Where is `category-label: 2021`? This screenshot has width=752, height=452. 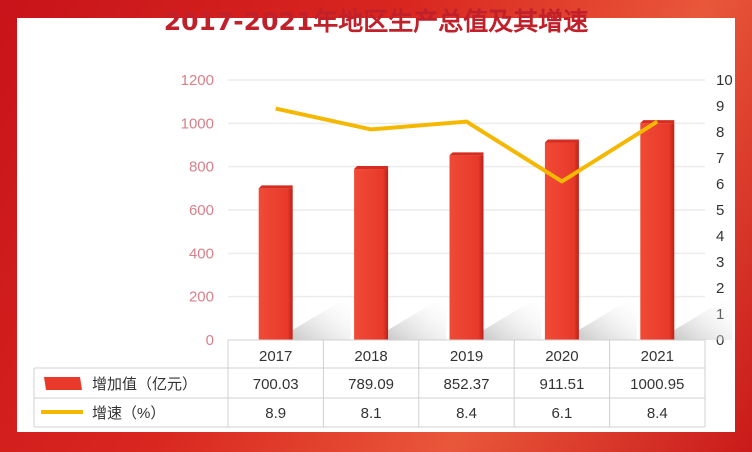
category-label: 2021 is located at coordinates (657, 356).